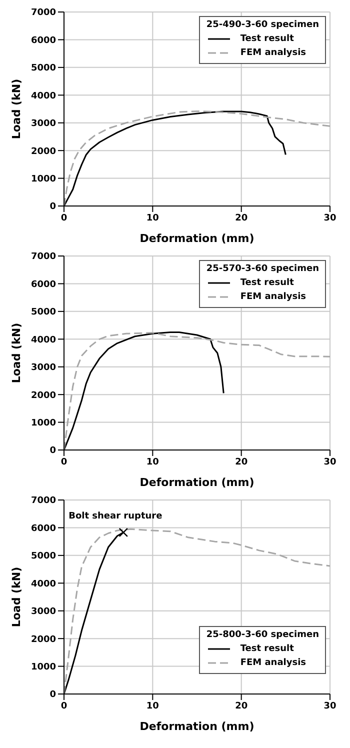 Image resolution: width=350 pixels, height=748 pixels. What do you see at coordinates (262, 269) in the screenshot?
I see `legend-title: 25-570-3-60 specimen` at bounding box center [262, 269].